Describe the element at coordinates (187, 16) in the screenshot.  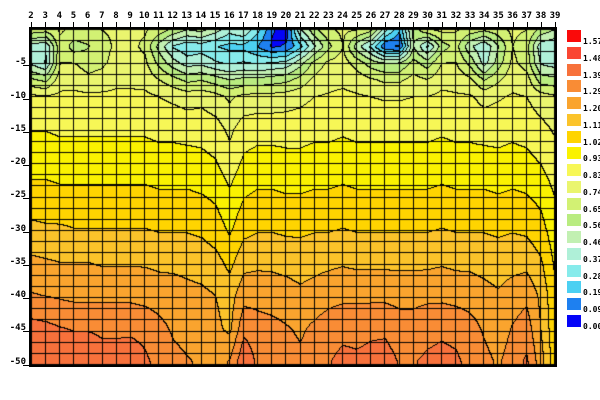
I see `x-axis-label-13: 13` at that location.